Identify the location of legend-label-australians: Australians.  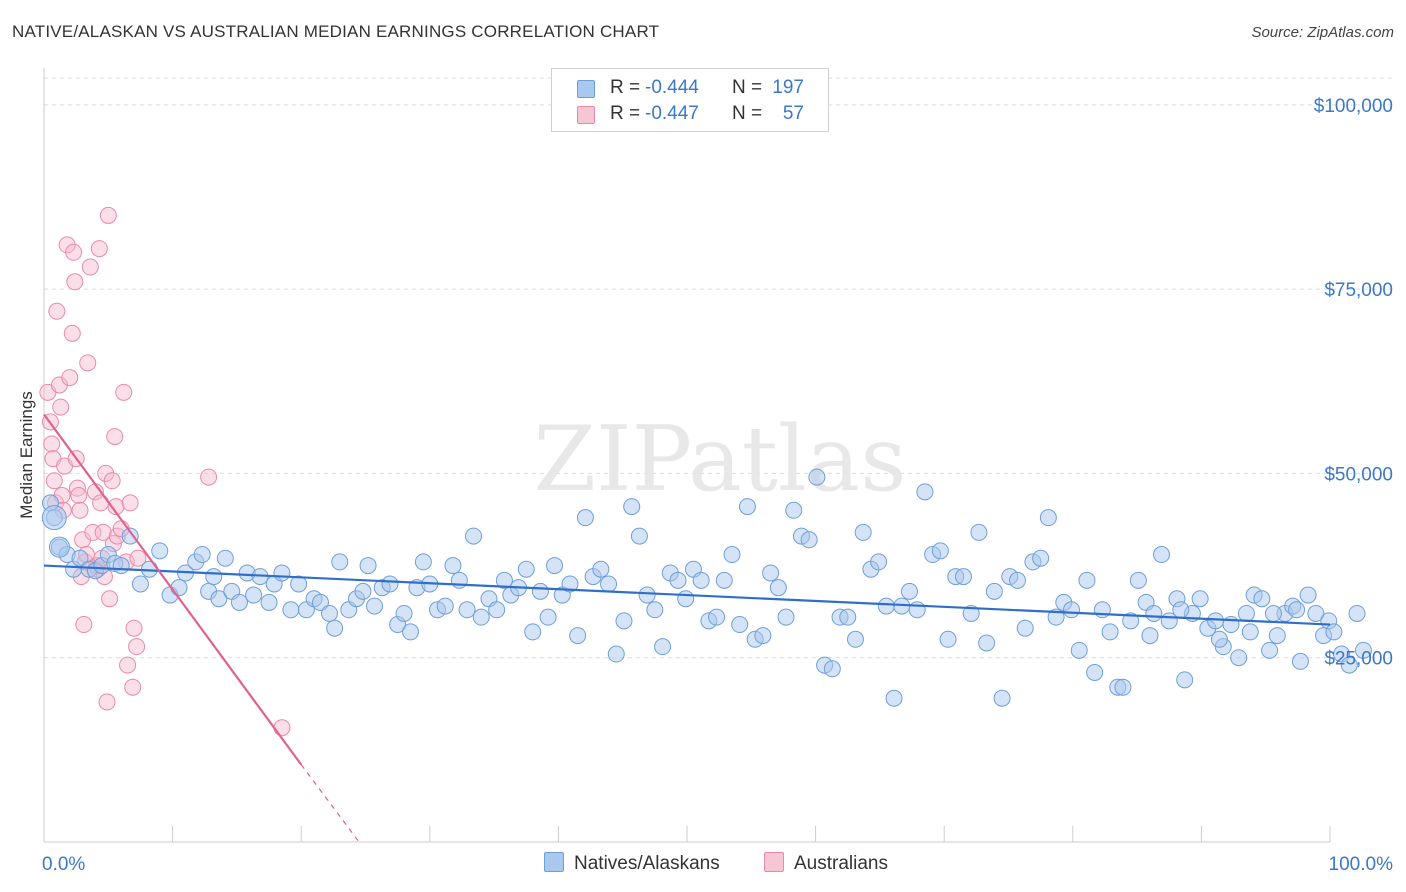
(841, 863).